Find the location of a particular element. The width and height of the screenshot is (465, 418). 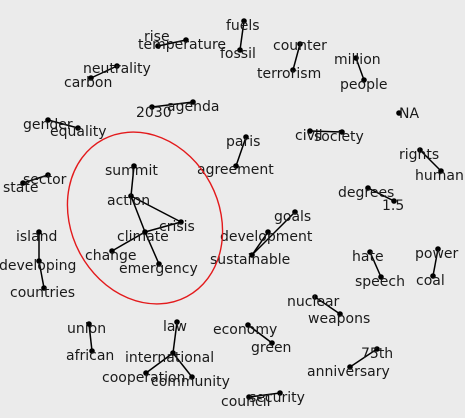

node-green is located at coordinates (272, 343).